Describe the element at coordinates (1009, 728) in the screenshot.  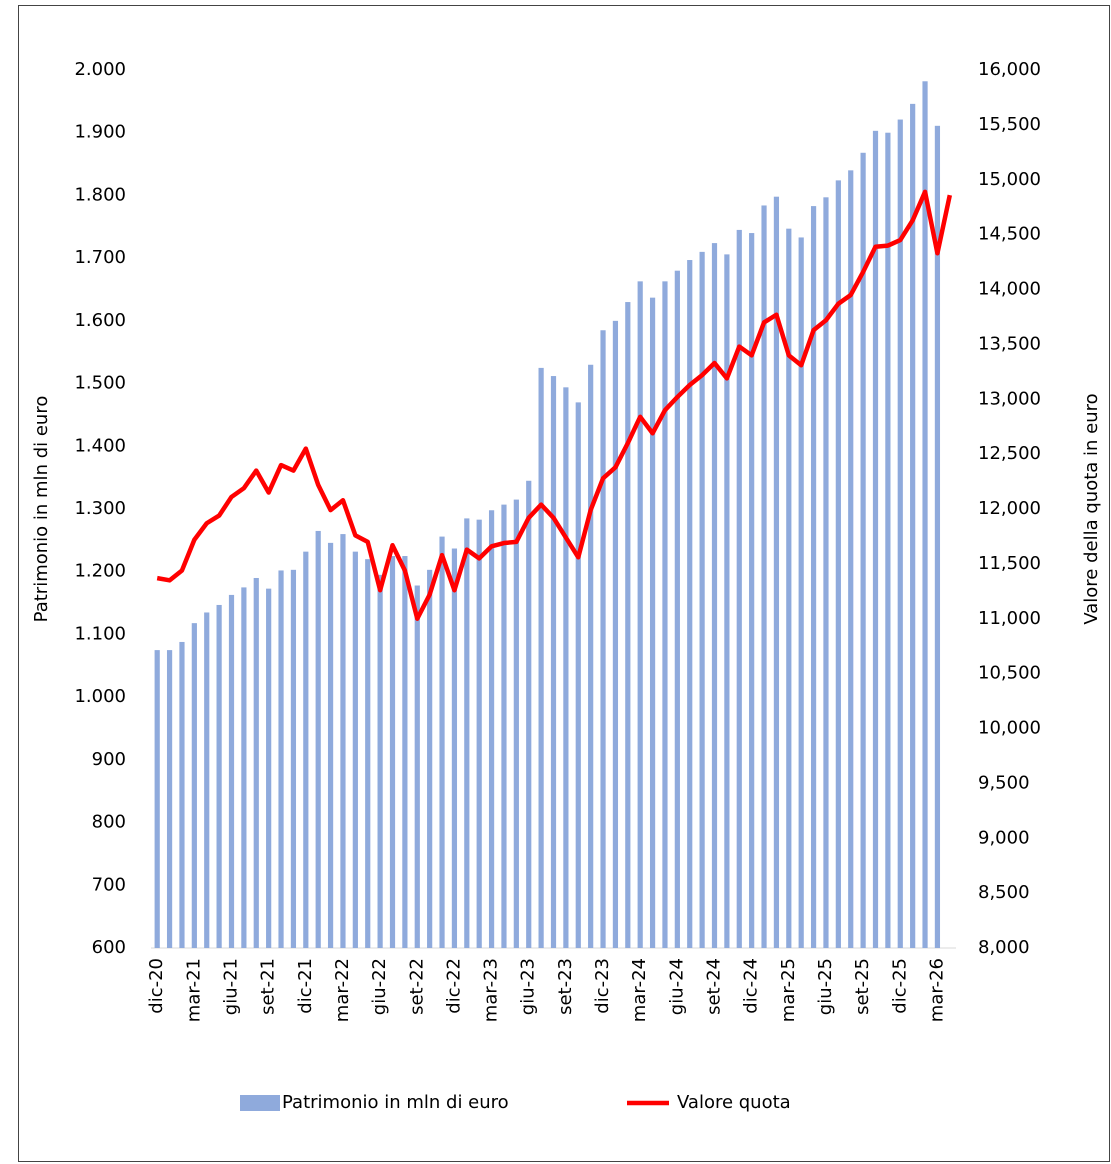
I see `y2-tick-label: 10,000` at that location.